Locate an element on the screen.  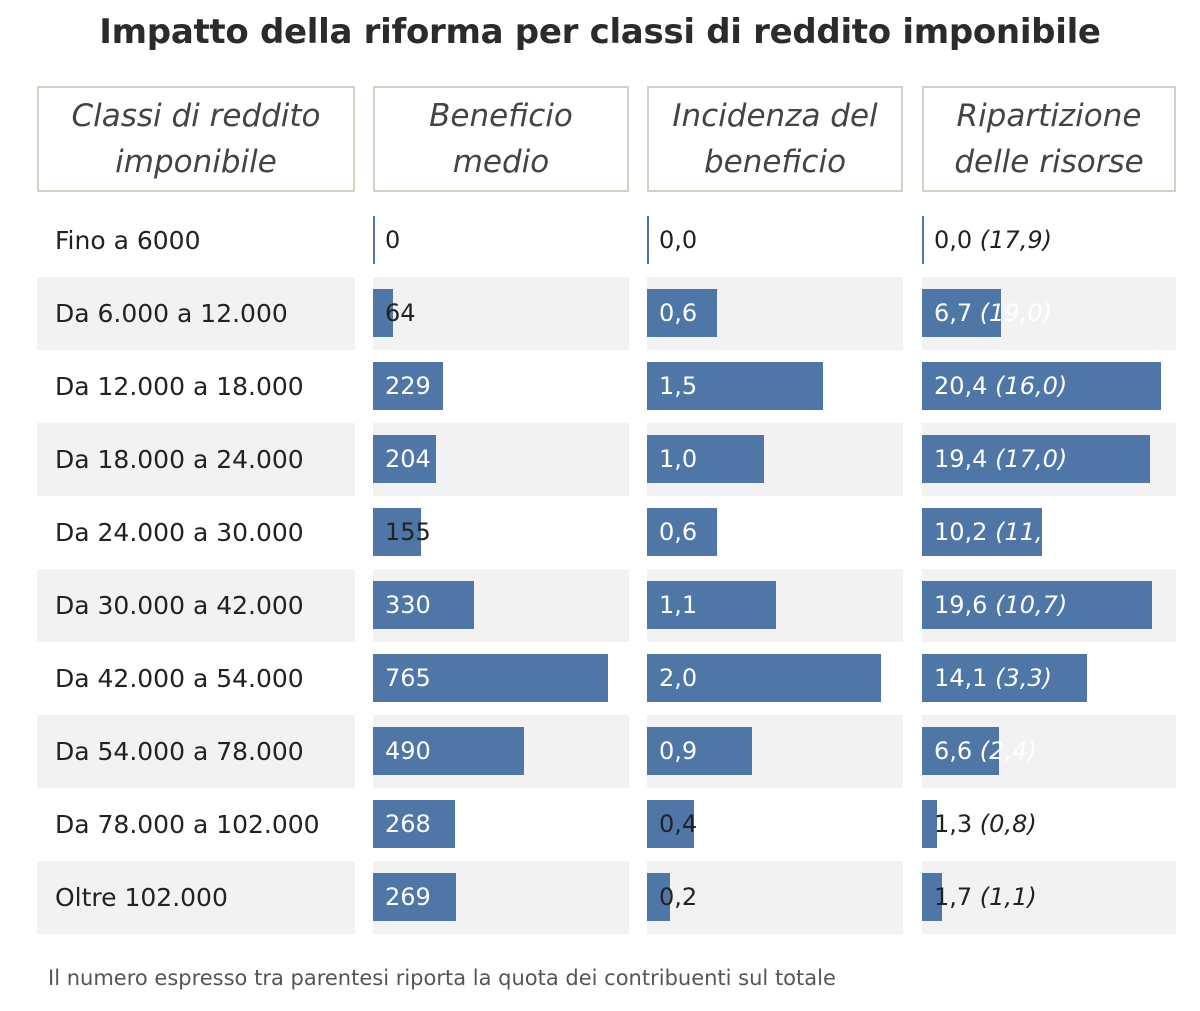
data-label: 155 is located at coordinates (408, 532).